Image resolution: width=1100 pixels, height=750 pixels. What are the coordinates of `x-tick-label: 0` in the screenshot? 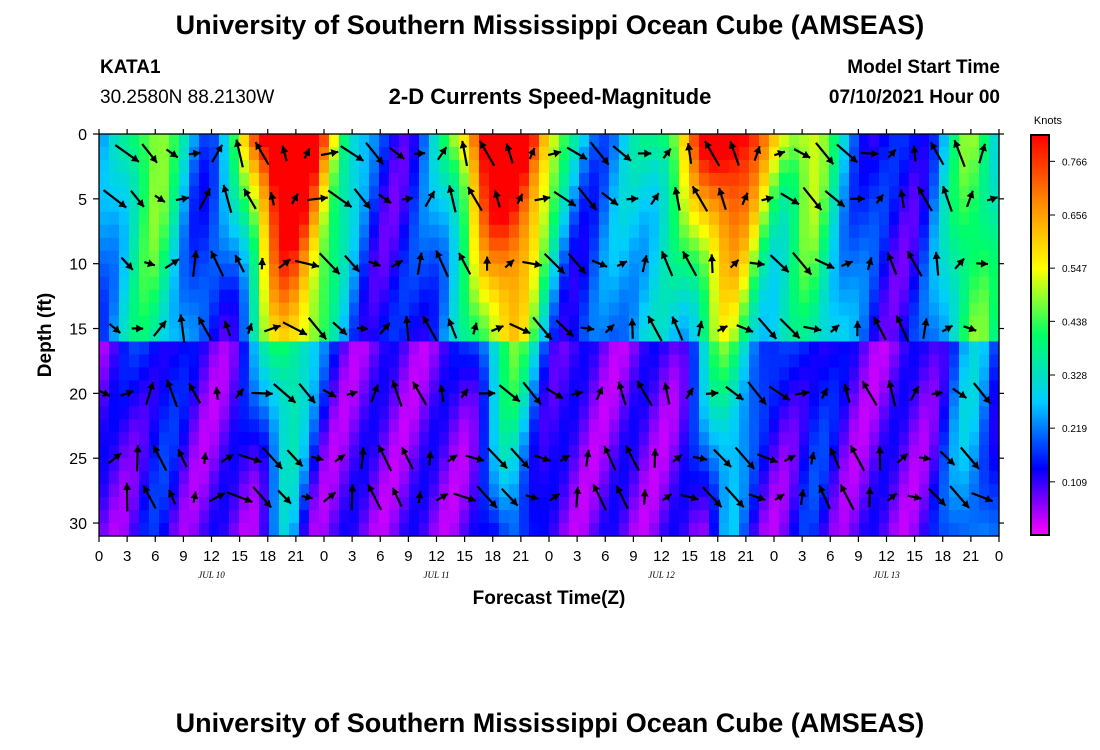 It's located at (324, 556).